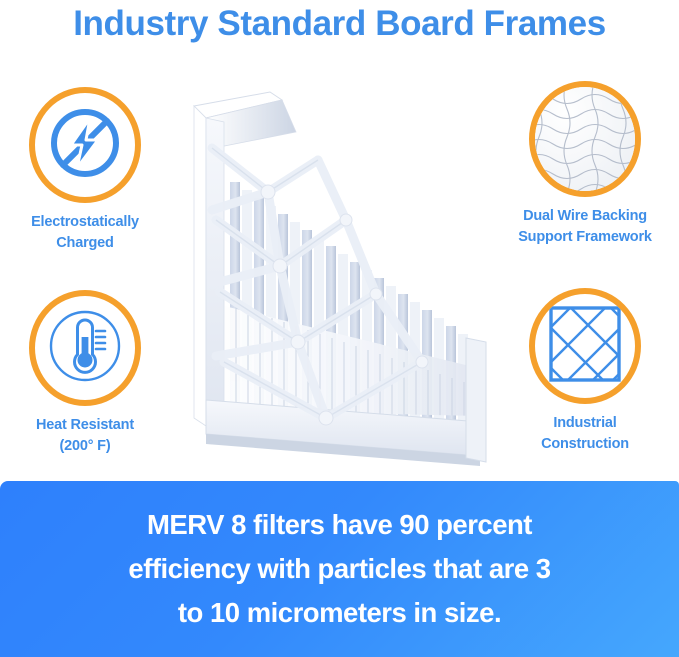 Image resolution: width=679 pixels, height=657 pixels. I want to click on feature-label: Dual Wire Backing Support Framework, so click(585, 227).